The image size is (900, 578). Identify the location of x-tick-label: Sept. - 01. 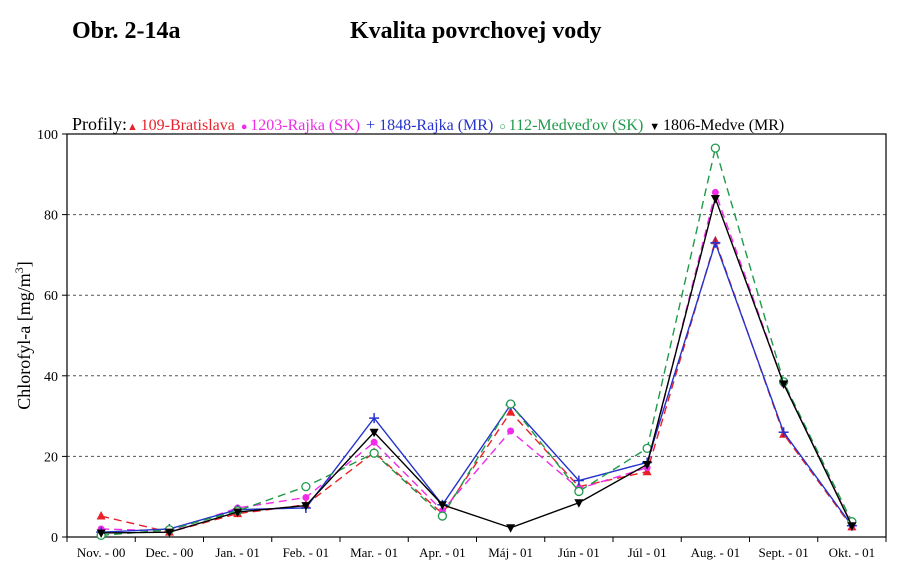
(784, 552).